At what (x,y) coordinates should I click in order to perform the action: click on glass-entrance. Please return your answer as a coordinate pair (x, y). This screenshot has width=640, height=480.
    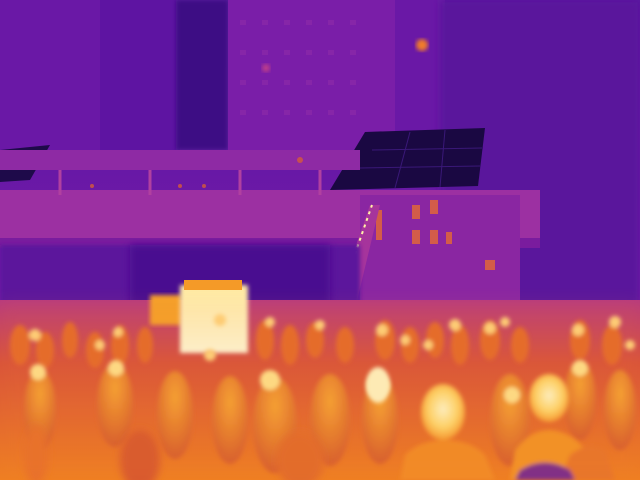
    Looking at the image, I should click on (440, 255).